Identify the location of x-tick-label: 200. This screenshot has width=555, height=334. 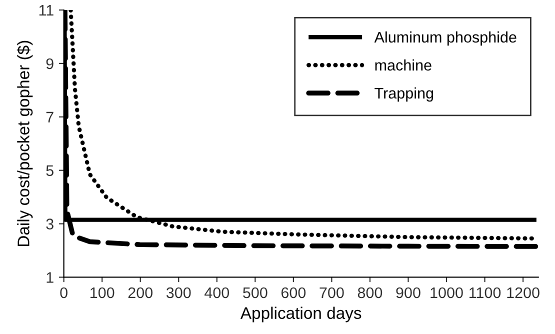
(140, 292).